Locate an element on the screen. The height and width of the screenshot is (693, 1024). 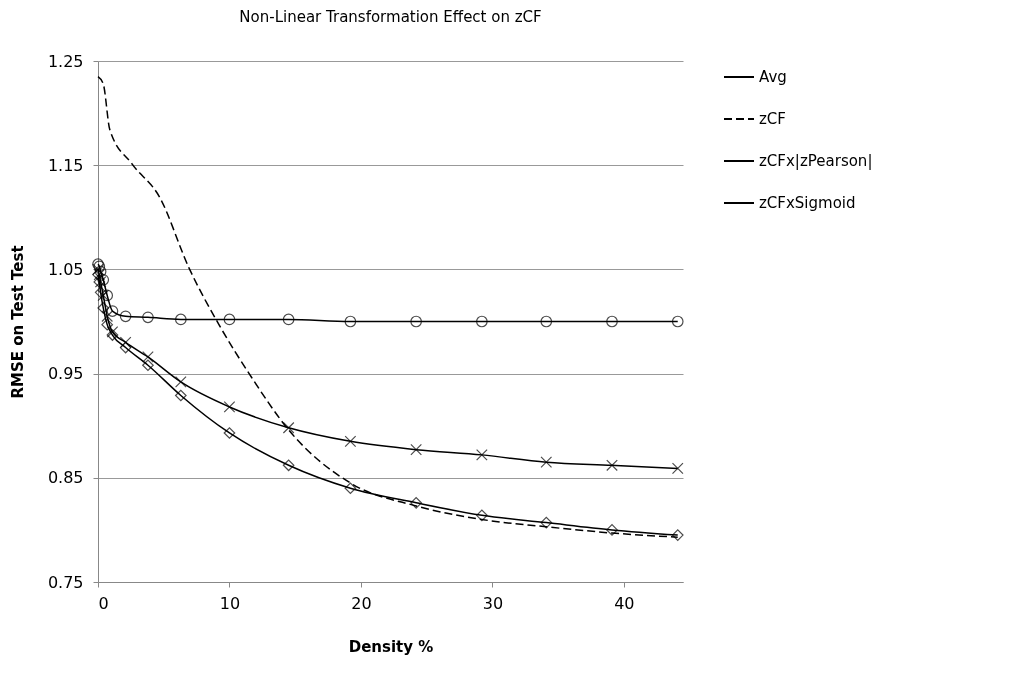
y-tick-label: 1.25 is located at coordinates (65, 61).